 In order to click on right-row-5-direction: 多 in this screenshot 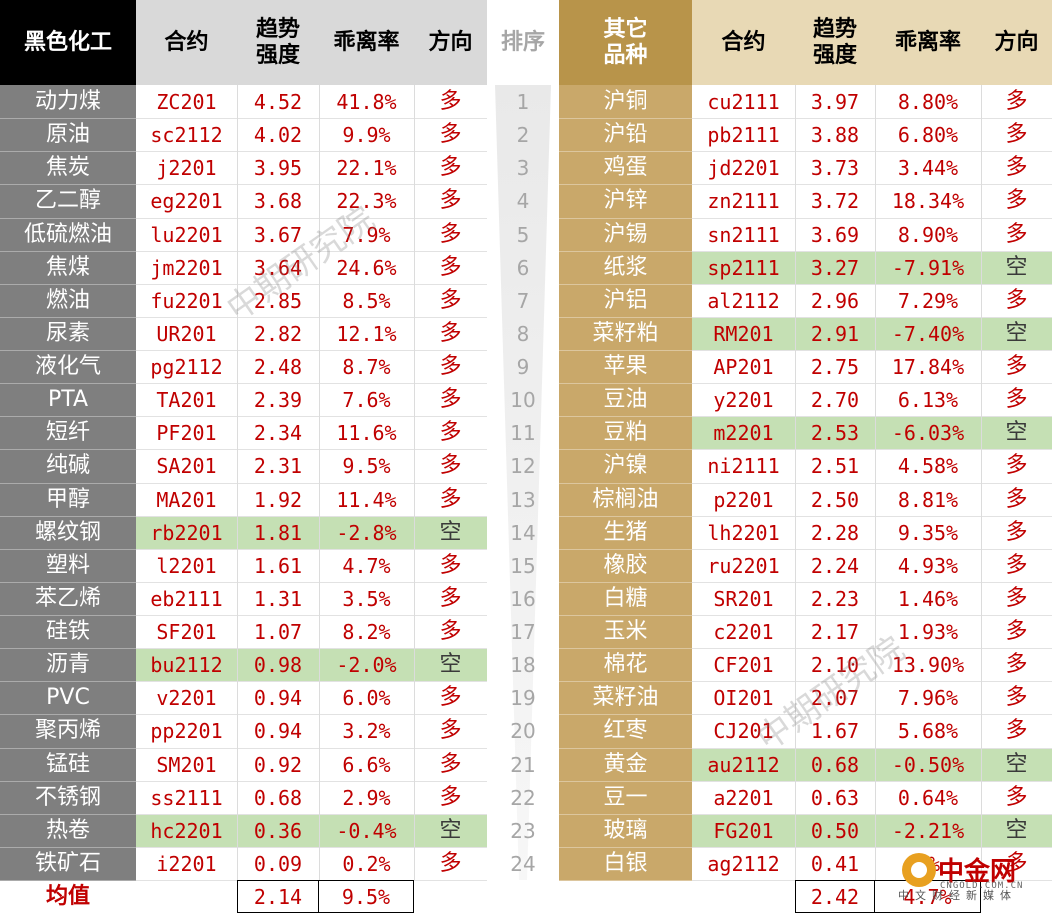, I will do `click(1016, 234)`.